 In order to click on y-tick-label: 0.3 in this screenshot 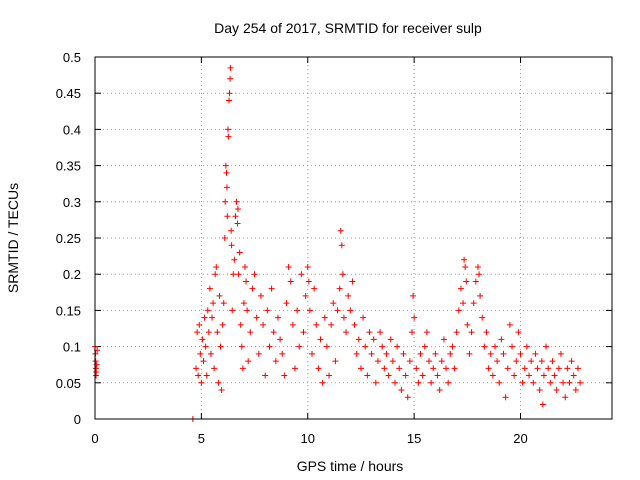, I will do `click(72, 202)`.